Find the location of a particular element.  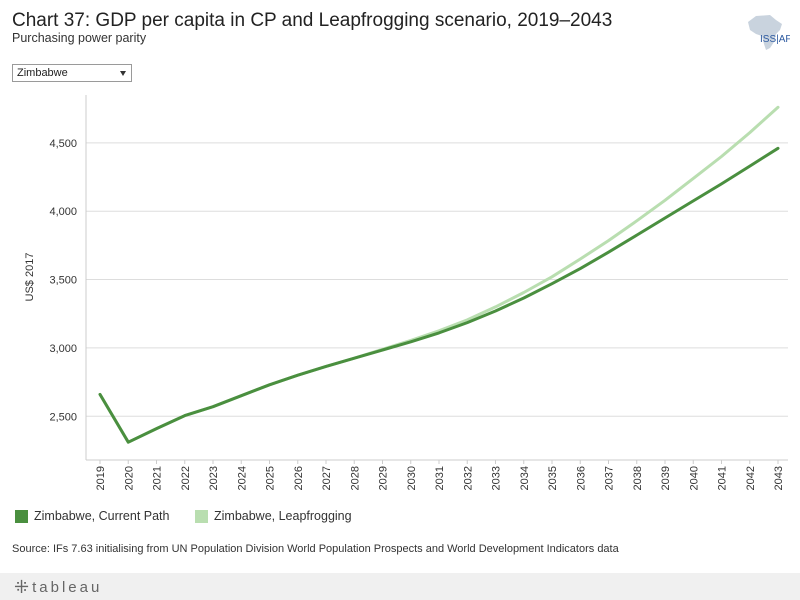

x-tick-label: 2039 is located at coordinates (666, 478).